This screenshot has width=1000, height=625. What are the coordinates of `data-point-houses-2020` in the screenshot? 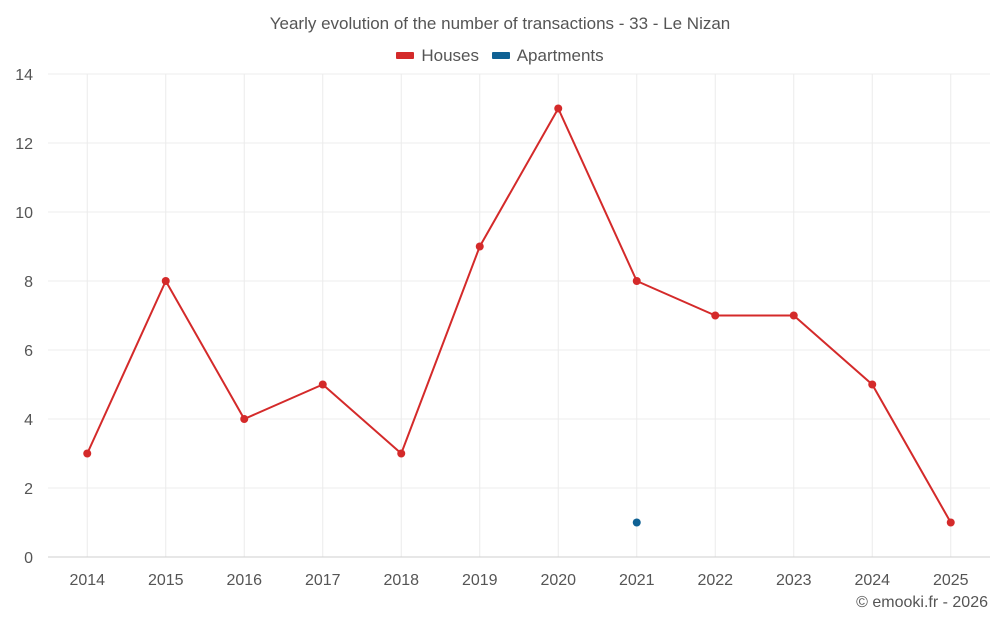 It's located at (558, 108).